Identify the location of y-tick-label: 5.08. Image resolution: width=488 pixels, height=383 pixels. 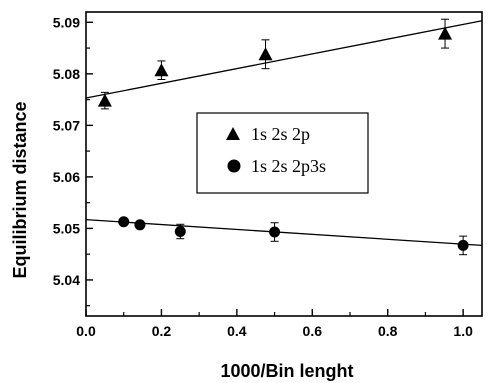
(66, 74).